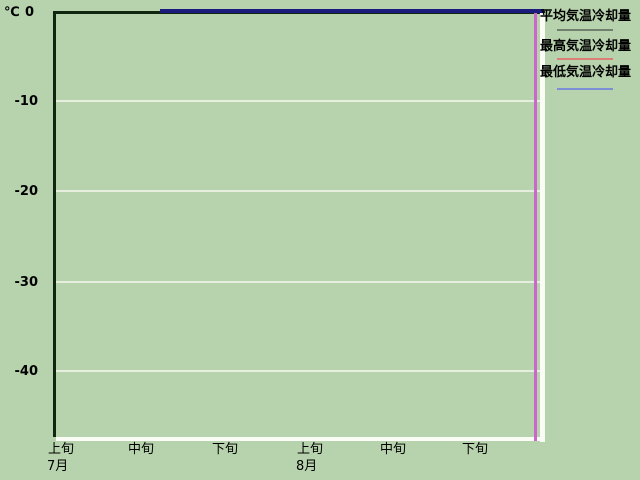  What do you see at coordinates (586, 72) in the screenshot?
I see `legend-label-min-temp-cooling: 最低気温冷却量` at bounding box center [586, 72].